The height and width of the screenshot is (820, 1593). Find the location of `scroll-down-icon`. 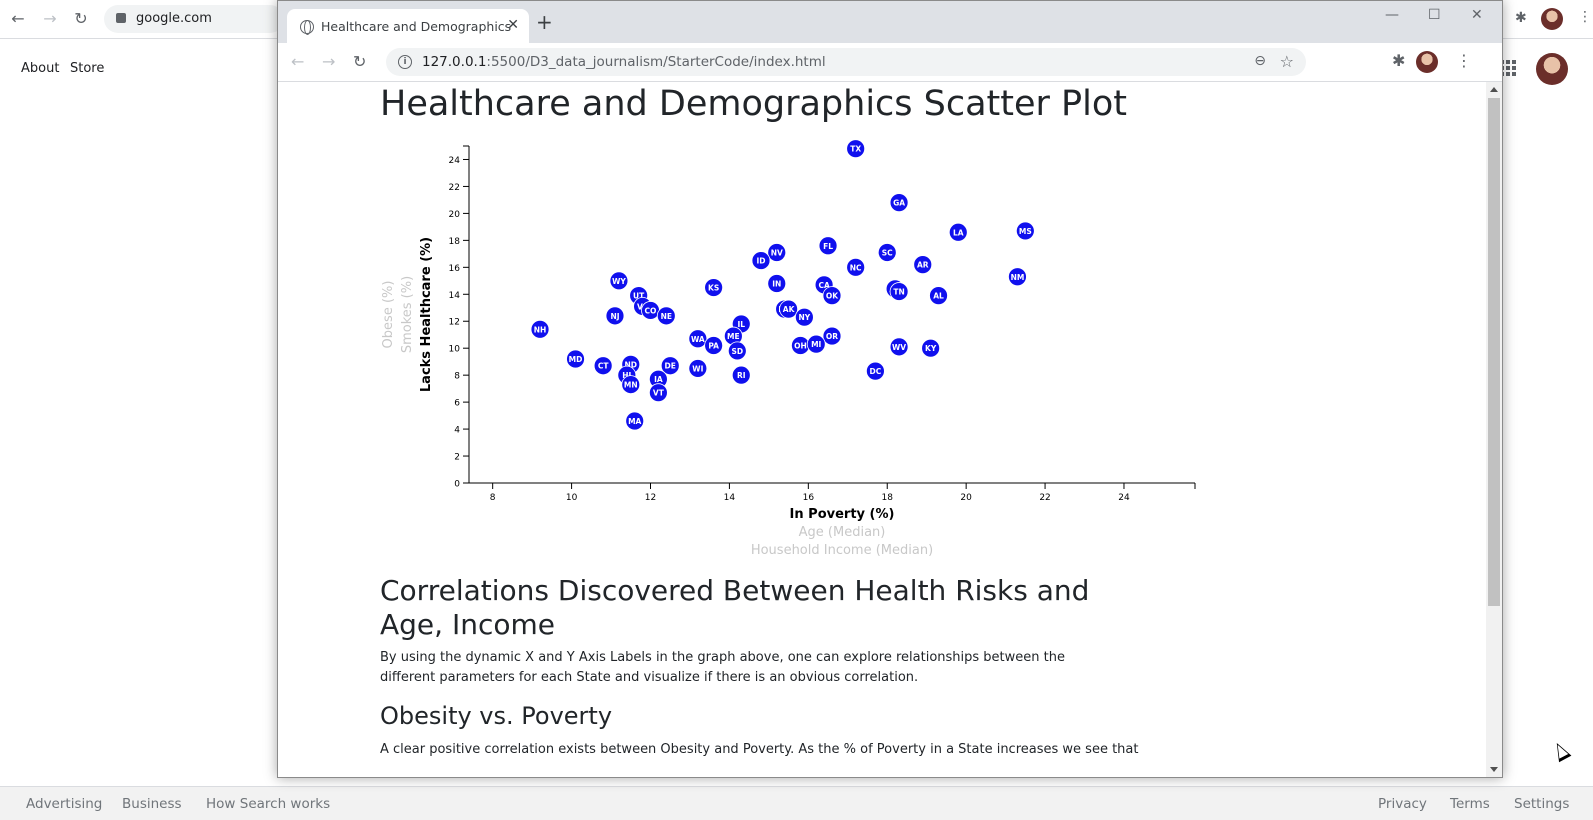

scroll-down-icon is located at coordinates (1494, 769).